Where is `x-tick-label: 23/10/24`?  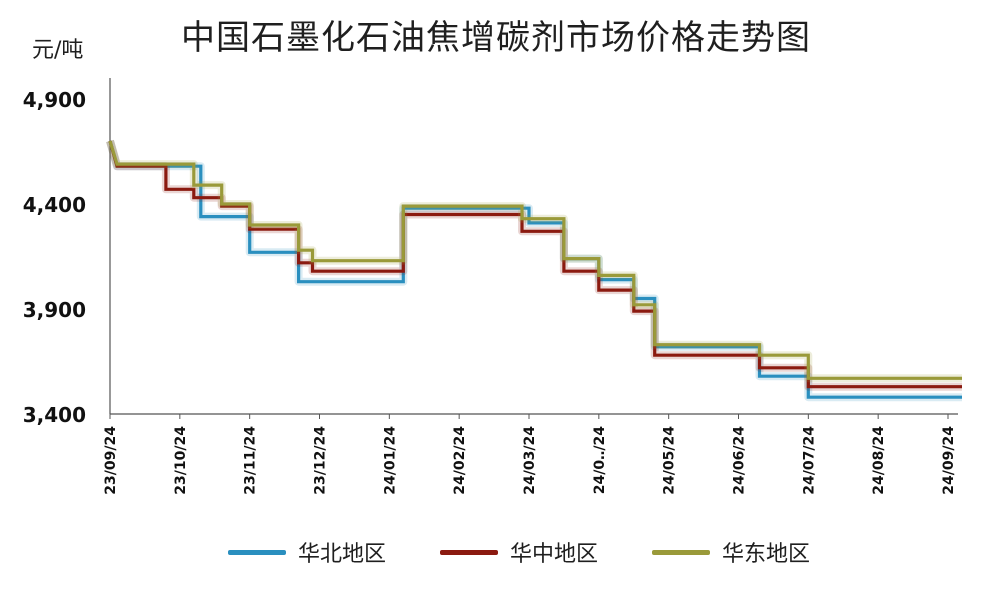
x-tick-label: 23/10/24 is located at coordinates (181, 460).